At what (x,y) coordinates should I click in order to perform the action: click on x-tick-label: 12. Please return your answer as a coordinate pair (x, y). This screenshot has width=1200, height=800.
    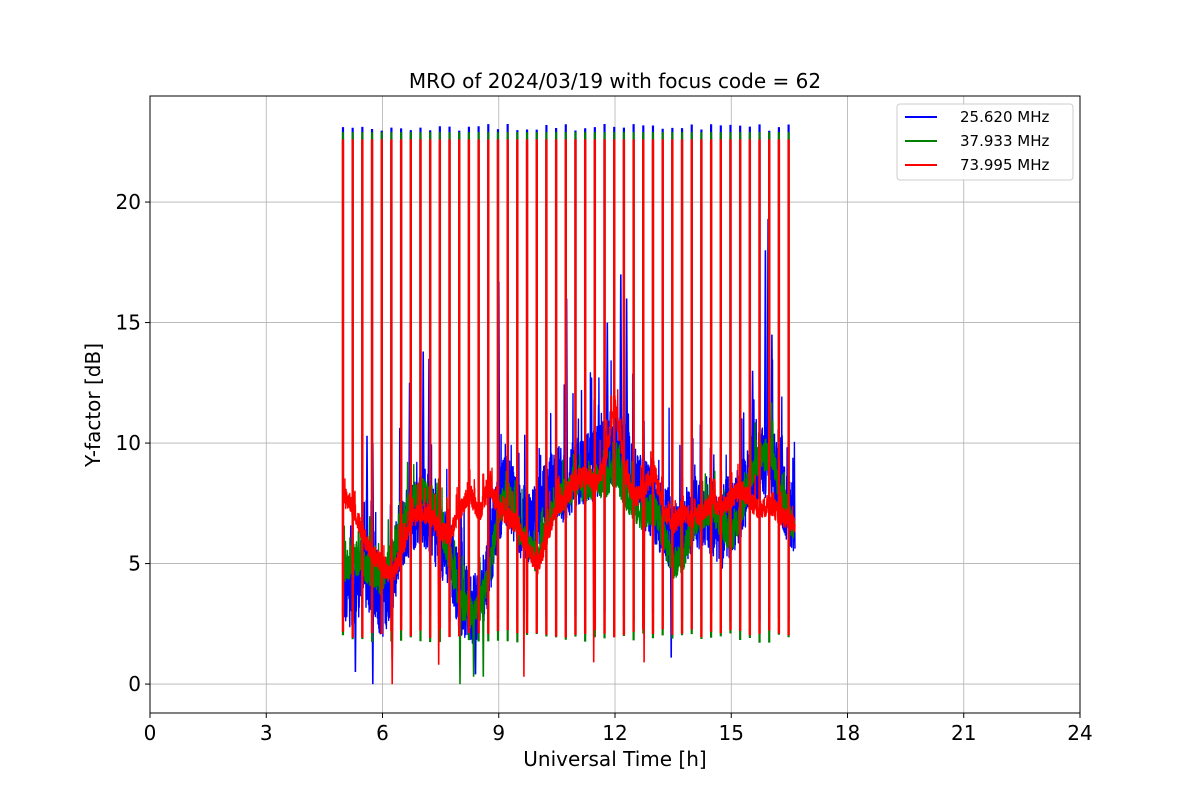
    Looking at the image, I should click on (614, 733).